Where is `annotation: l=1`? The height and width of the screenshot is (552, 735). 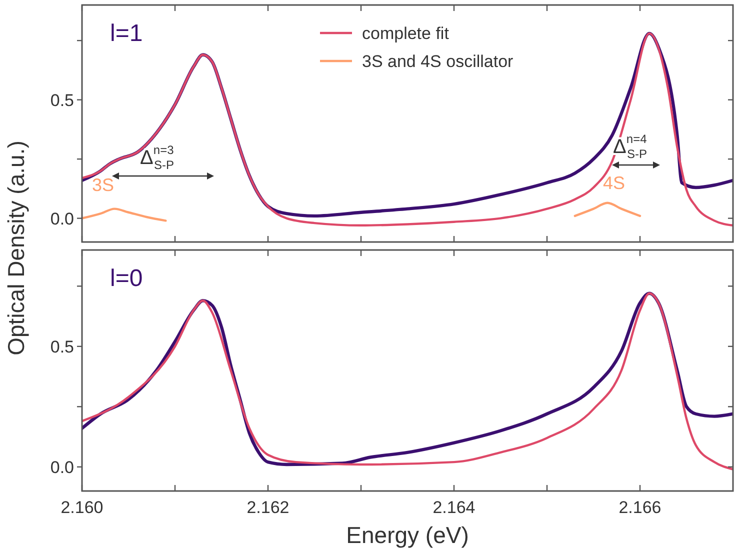 annotation: l=1 is located at coordinates (126, 33).